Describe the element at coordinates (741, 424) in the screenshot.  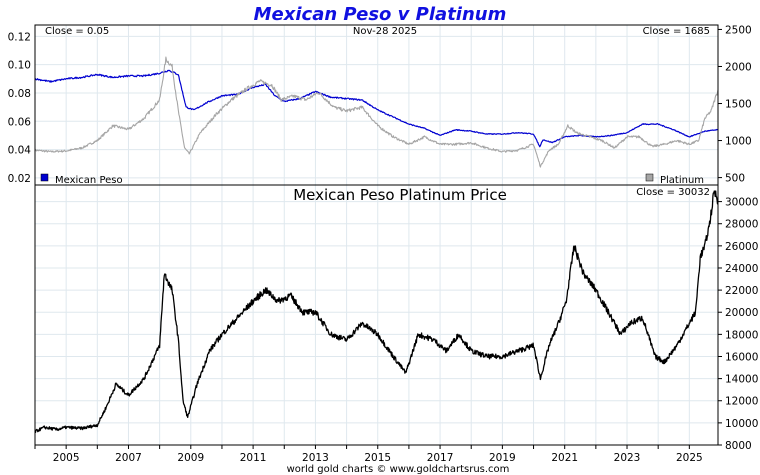
I see `y-tick-label-right: 10000` at that location.